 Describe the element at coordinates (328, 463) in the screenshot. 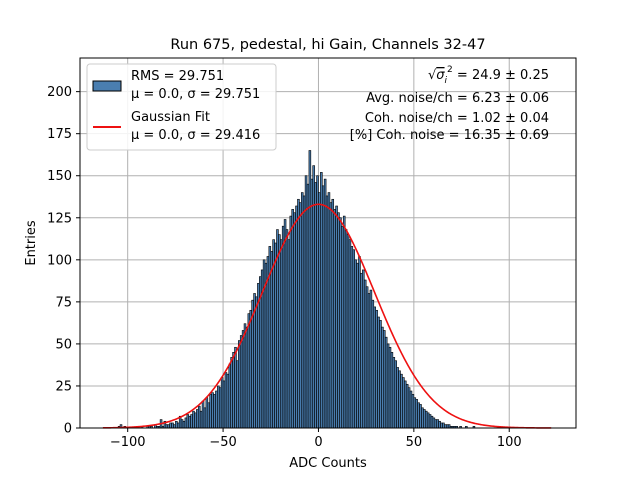

I see `x-axis-label: ADC Counts` at that location.